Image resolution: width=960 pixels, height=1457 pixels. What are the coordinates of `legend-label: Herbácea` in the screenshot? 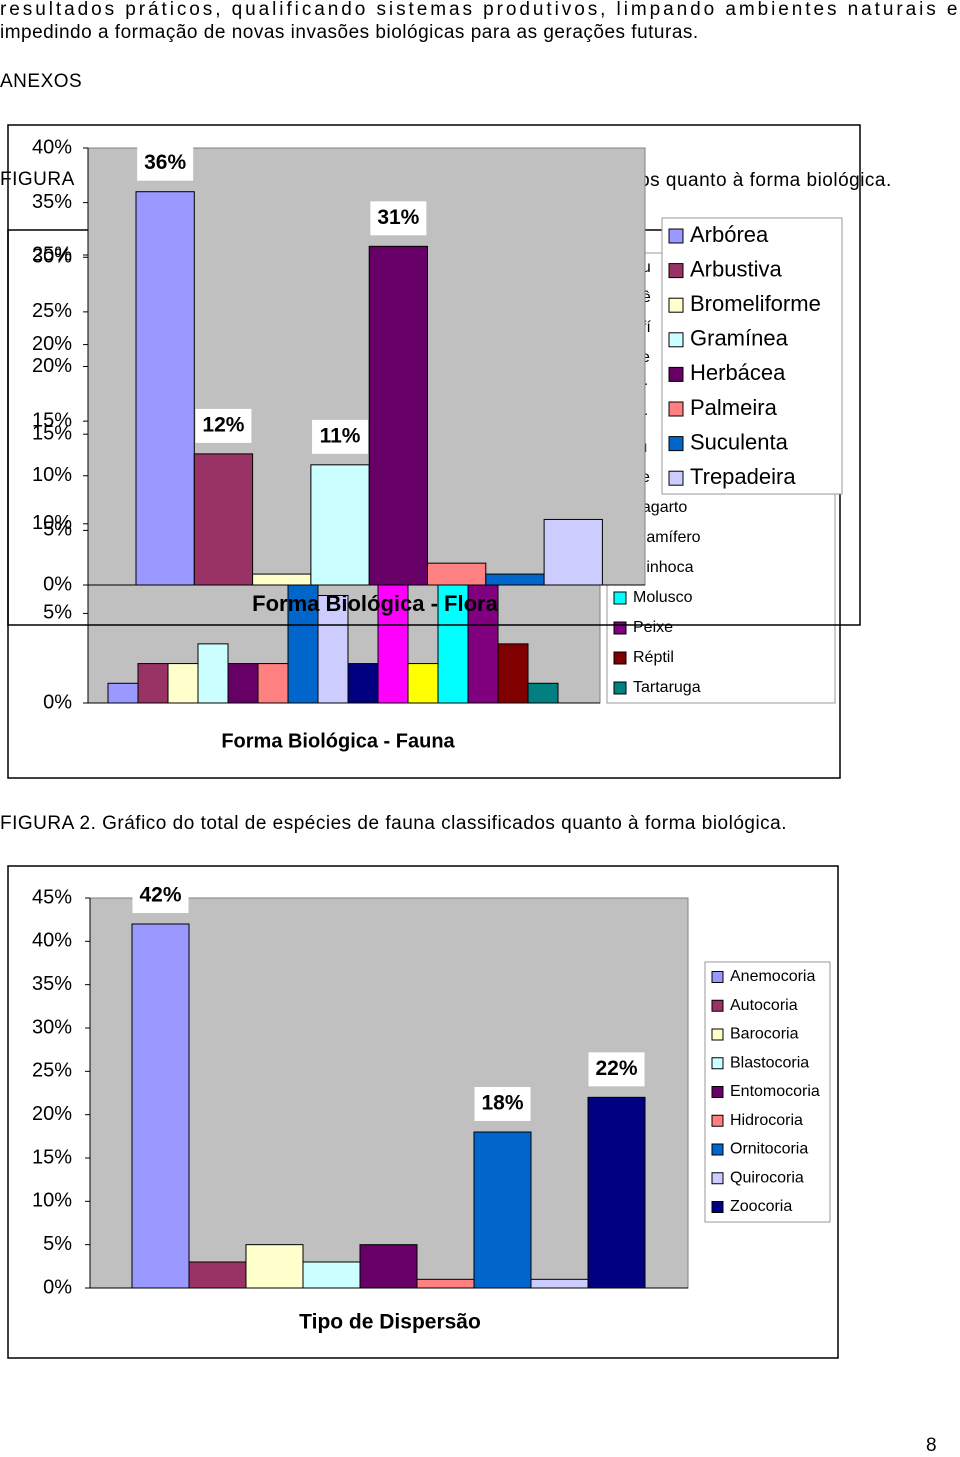 It's located at (738, 372).